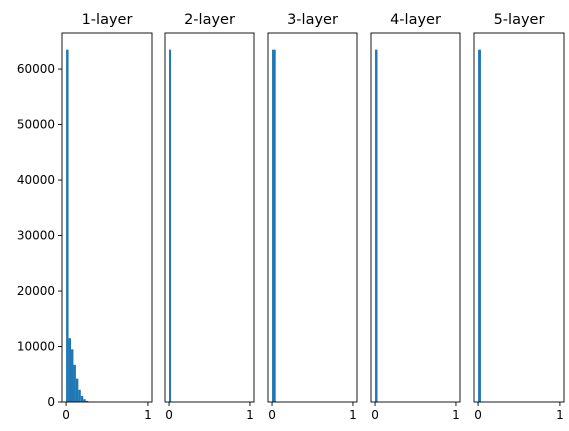  What do you see at coordinates (209, 20) in the screenshot?
I see `subplot-title: 2-layer` at bounding box center [209, 20].